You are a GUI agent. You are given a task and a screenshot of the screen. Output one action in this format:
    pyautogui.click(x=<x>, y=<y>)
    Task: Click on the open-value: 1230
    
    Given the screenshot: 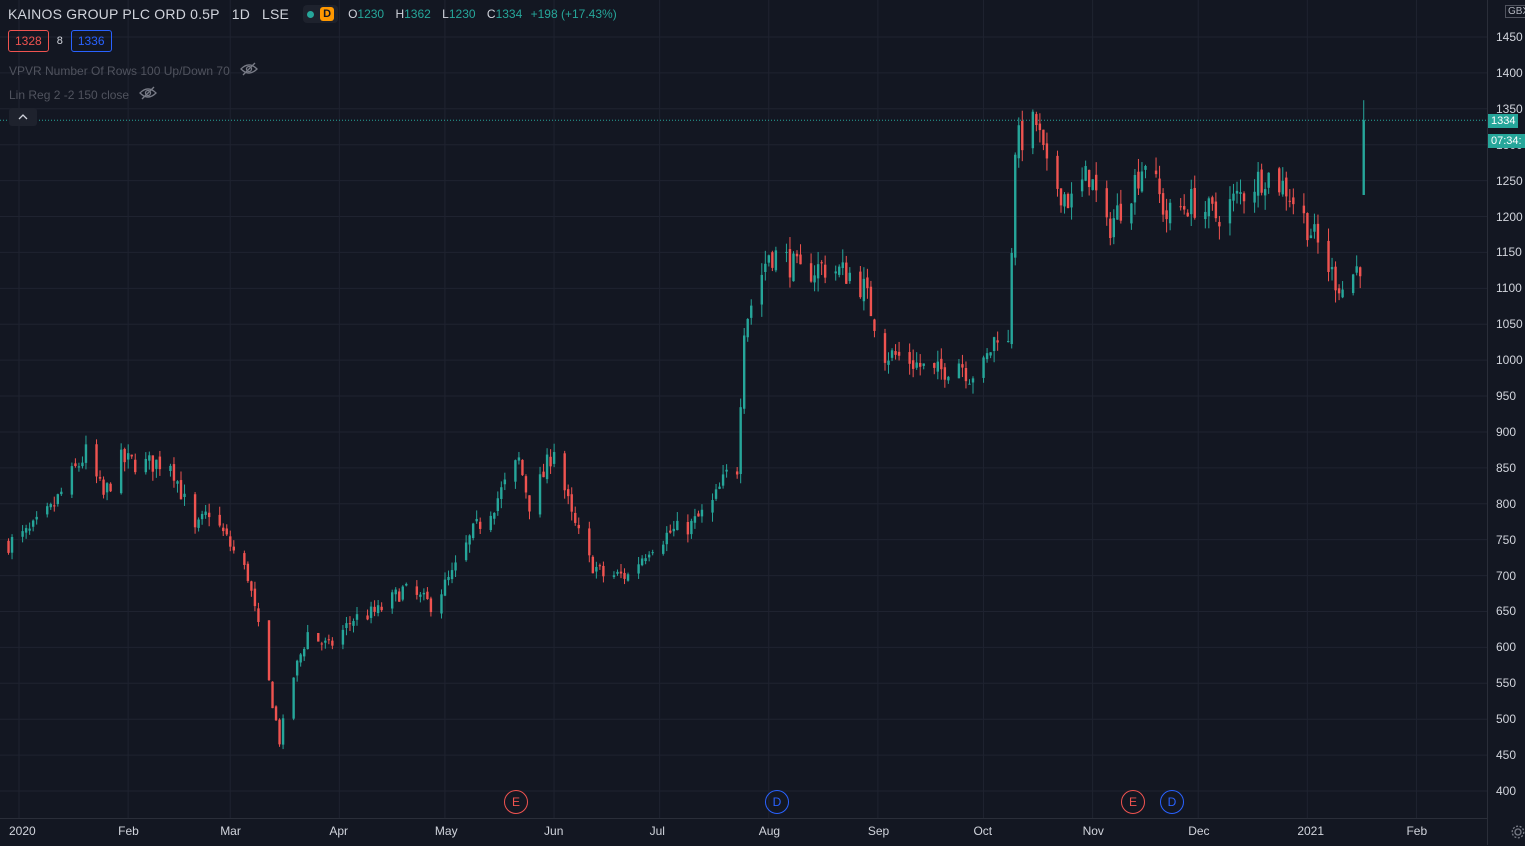 What is the action you would take?
    pyautogui.click(x=371, y=14)
    